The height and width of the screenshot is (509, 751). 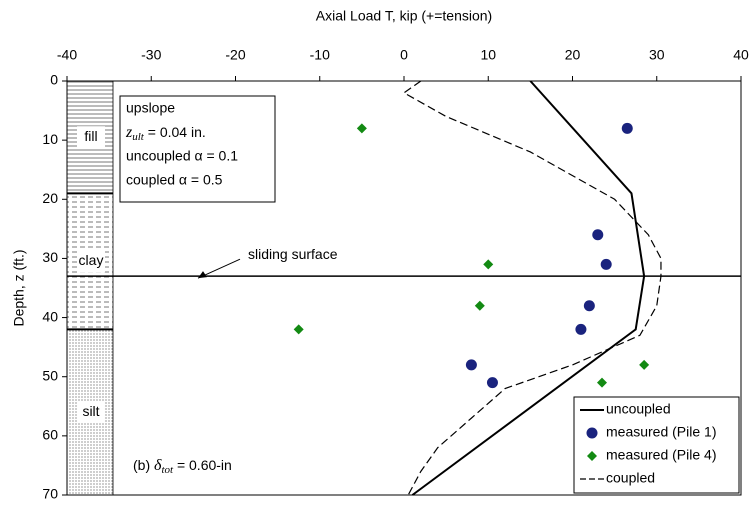 What do you see at coordinates (404, 16) in the screenshot?
I see `x-axis-title: Axial Load T, kip (+=tension)` at bounding box center [404, 16].